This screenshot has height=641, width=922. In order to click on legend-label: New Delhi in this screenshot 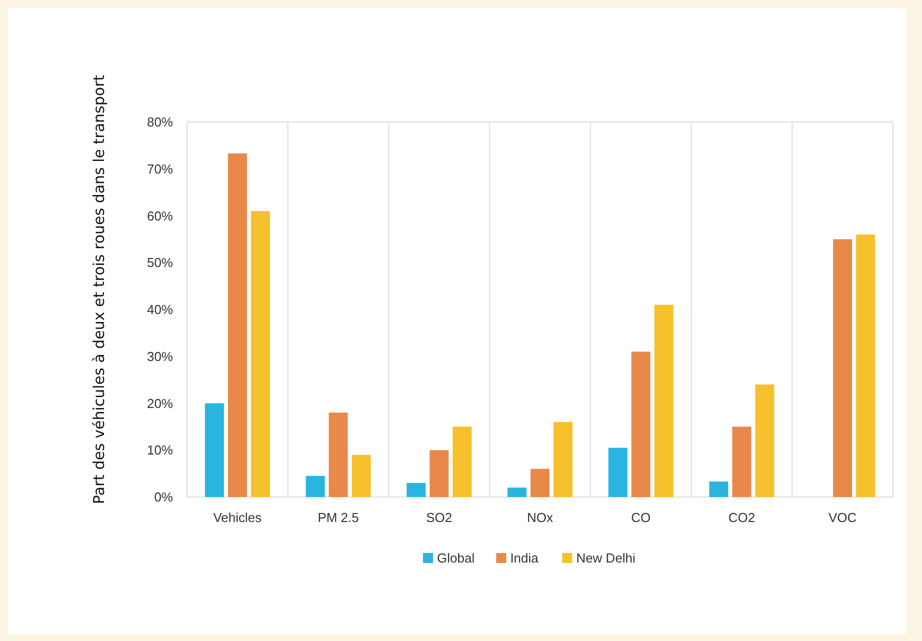, I will do `click(606, 558)`.